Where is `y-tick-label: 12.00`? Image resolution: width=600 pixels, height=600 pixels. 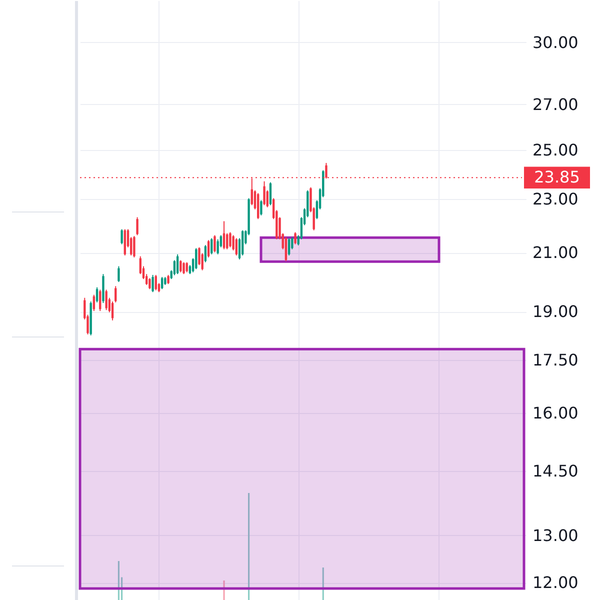 y-tick-label: 12.00 is located at coordinates (555, 582).